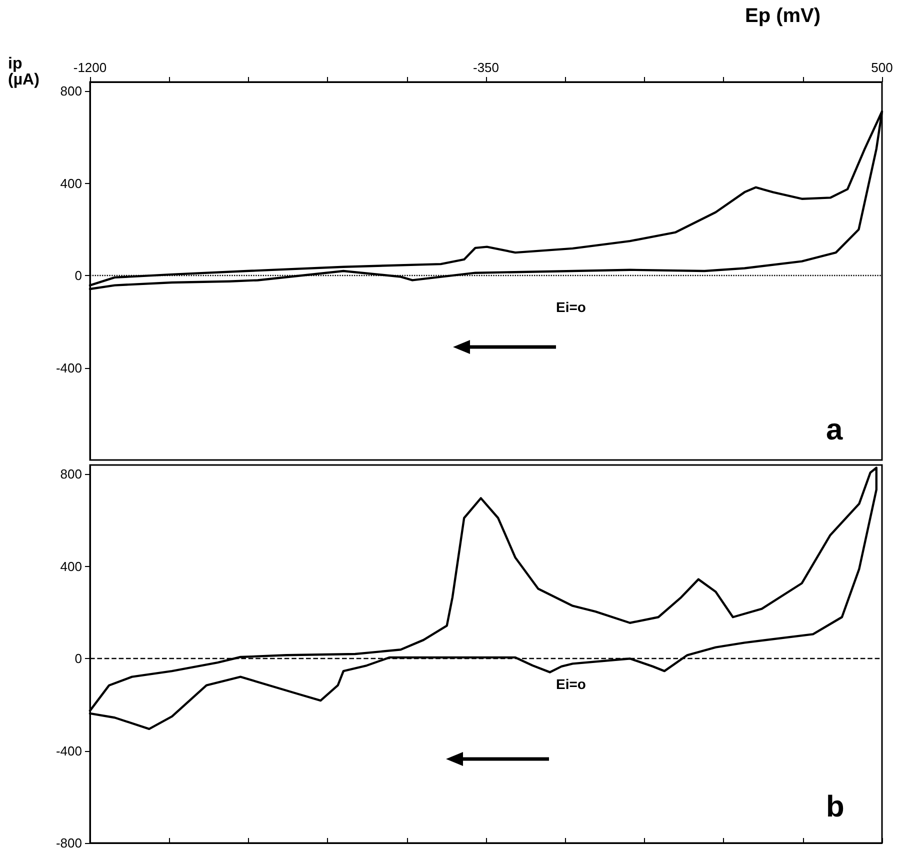 The width and height of the screenshot is (898, 853). What do you see at coordinates (24, 72) in the screenshot?
I see `y-axis-title: ip (µA)` at bounding box center [24, 72].